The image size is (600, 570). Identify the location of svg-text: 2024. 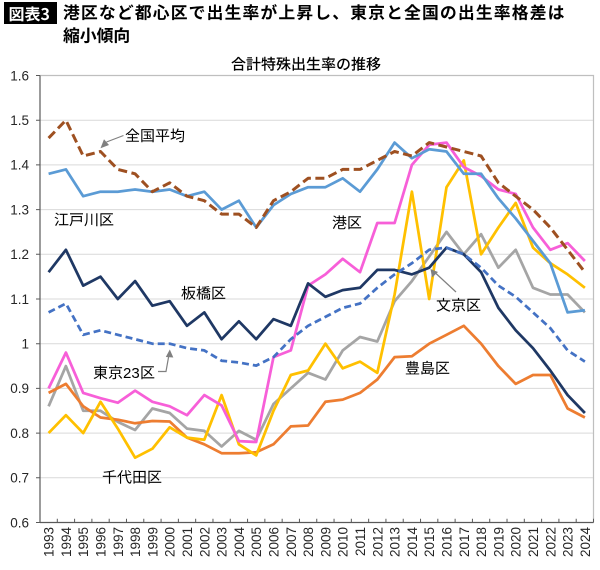
(585, 542).